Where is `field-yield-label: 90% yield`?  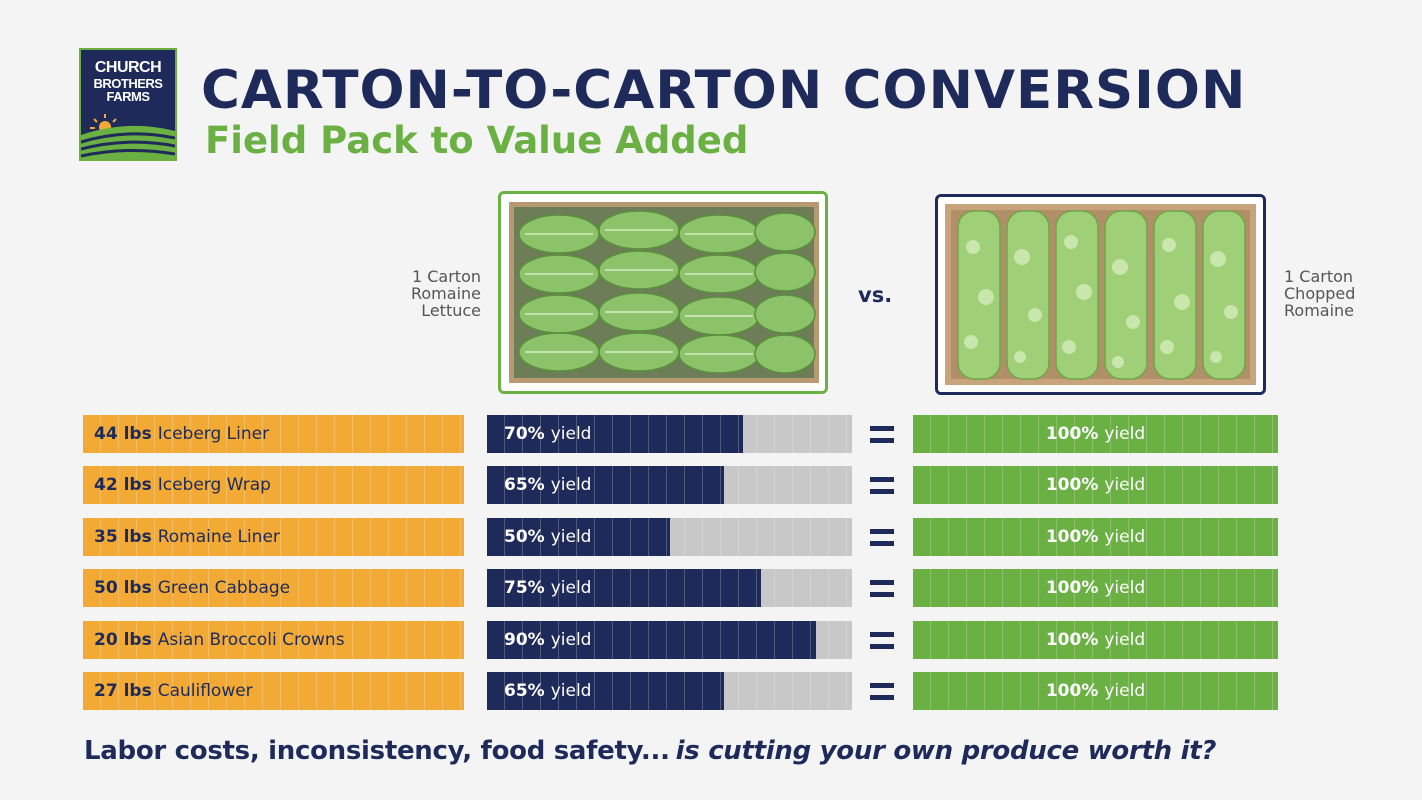
field-yield-label: 90% yield is located at coordinates (547, 640).